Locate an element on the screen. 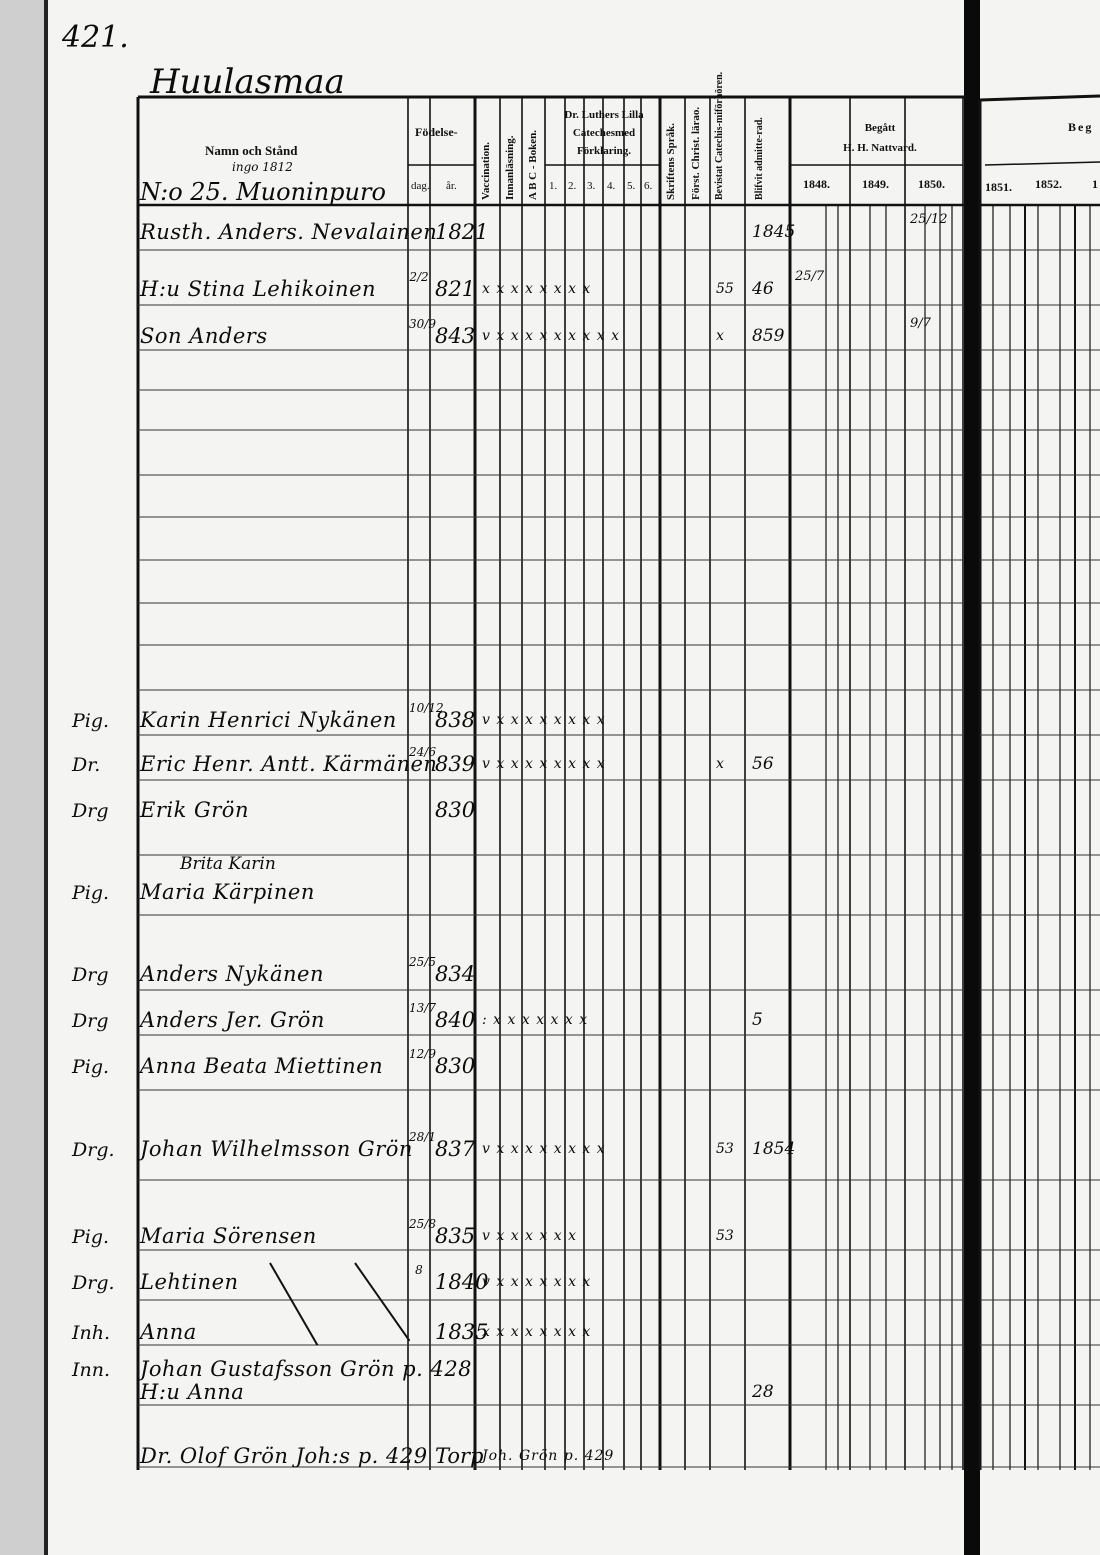 Image resolution: width=1100 pixels, height=1555 pixels. birth-year: 835 is located at coordinates (455, 1236).